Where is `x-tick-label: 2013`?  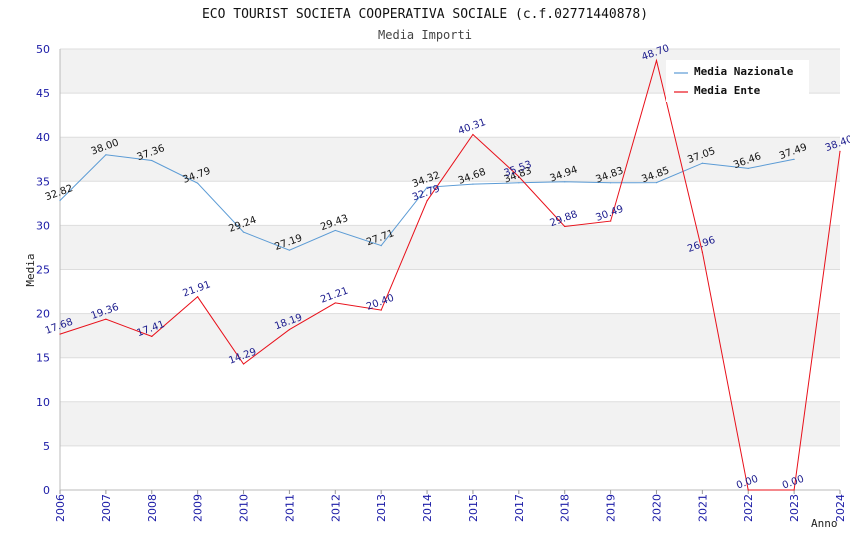 x-tick-label: 2013 is located at coordinates (381, 508).